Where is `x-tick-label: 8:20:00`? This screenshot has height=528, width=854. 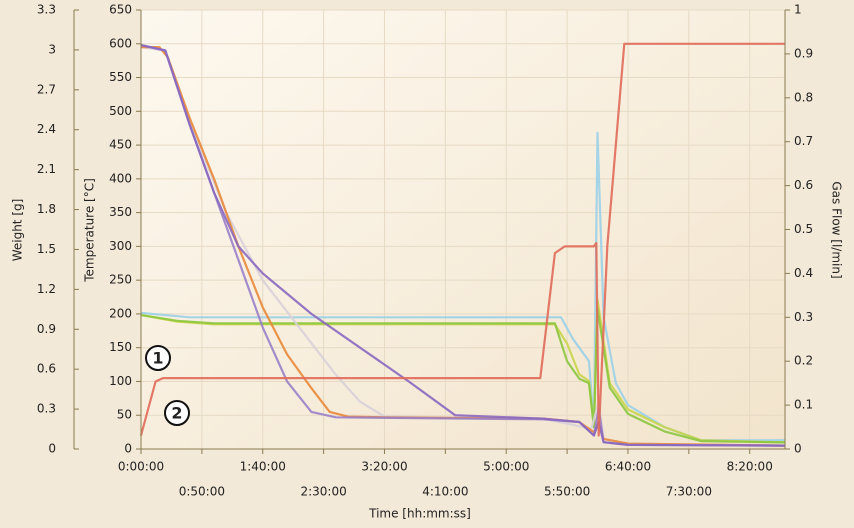
x-tick-label: 8:20:00 is located at coordinates (750, 467).